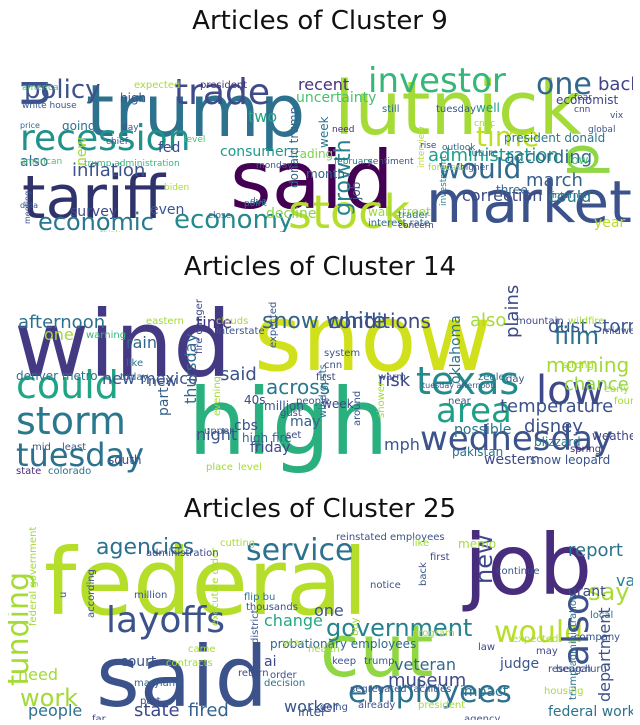  I want to click on word-wind-gusts: wind gusts, so click(323, 391).